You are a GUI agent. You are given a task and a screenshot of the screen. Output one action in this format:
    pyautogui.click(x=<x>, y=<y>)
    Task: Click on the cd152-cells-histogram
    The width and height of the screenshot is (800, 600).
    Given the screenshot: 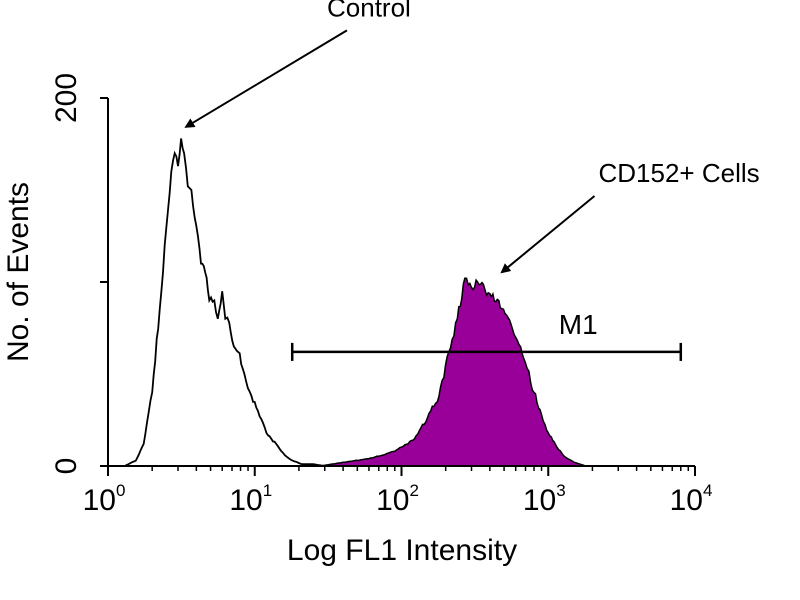 What is the action you would take?
    pyautogui.click(x=453, y=372)
    